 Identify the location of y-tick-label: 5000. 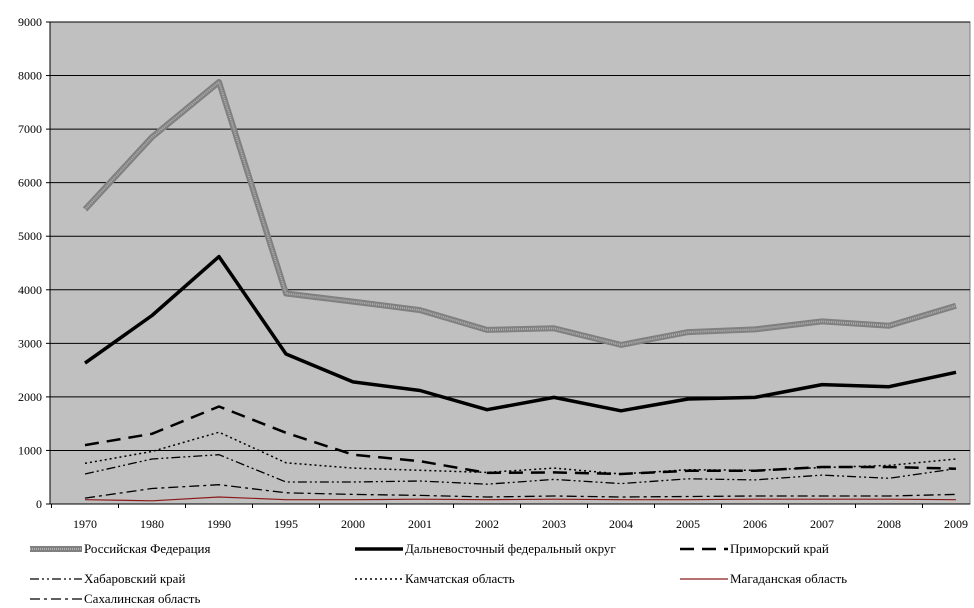
(30, 236).